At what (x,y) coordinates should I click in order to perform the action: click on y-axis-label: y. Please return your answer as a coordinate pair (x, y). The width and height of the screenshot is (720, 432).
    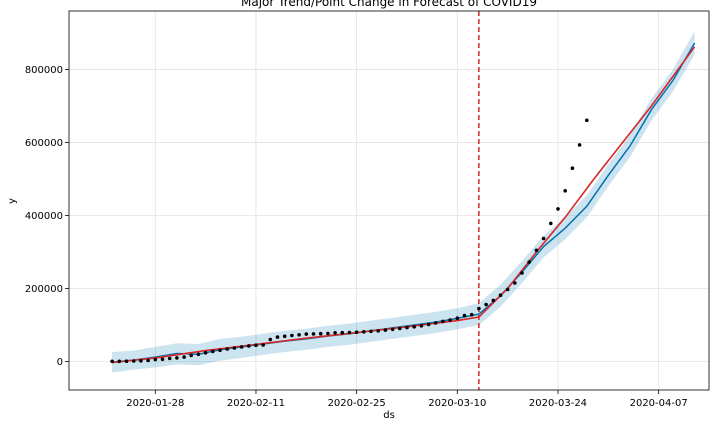
    Looking at the image, I should click on (12, 201).